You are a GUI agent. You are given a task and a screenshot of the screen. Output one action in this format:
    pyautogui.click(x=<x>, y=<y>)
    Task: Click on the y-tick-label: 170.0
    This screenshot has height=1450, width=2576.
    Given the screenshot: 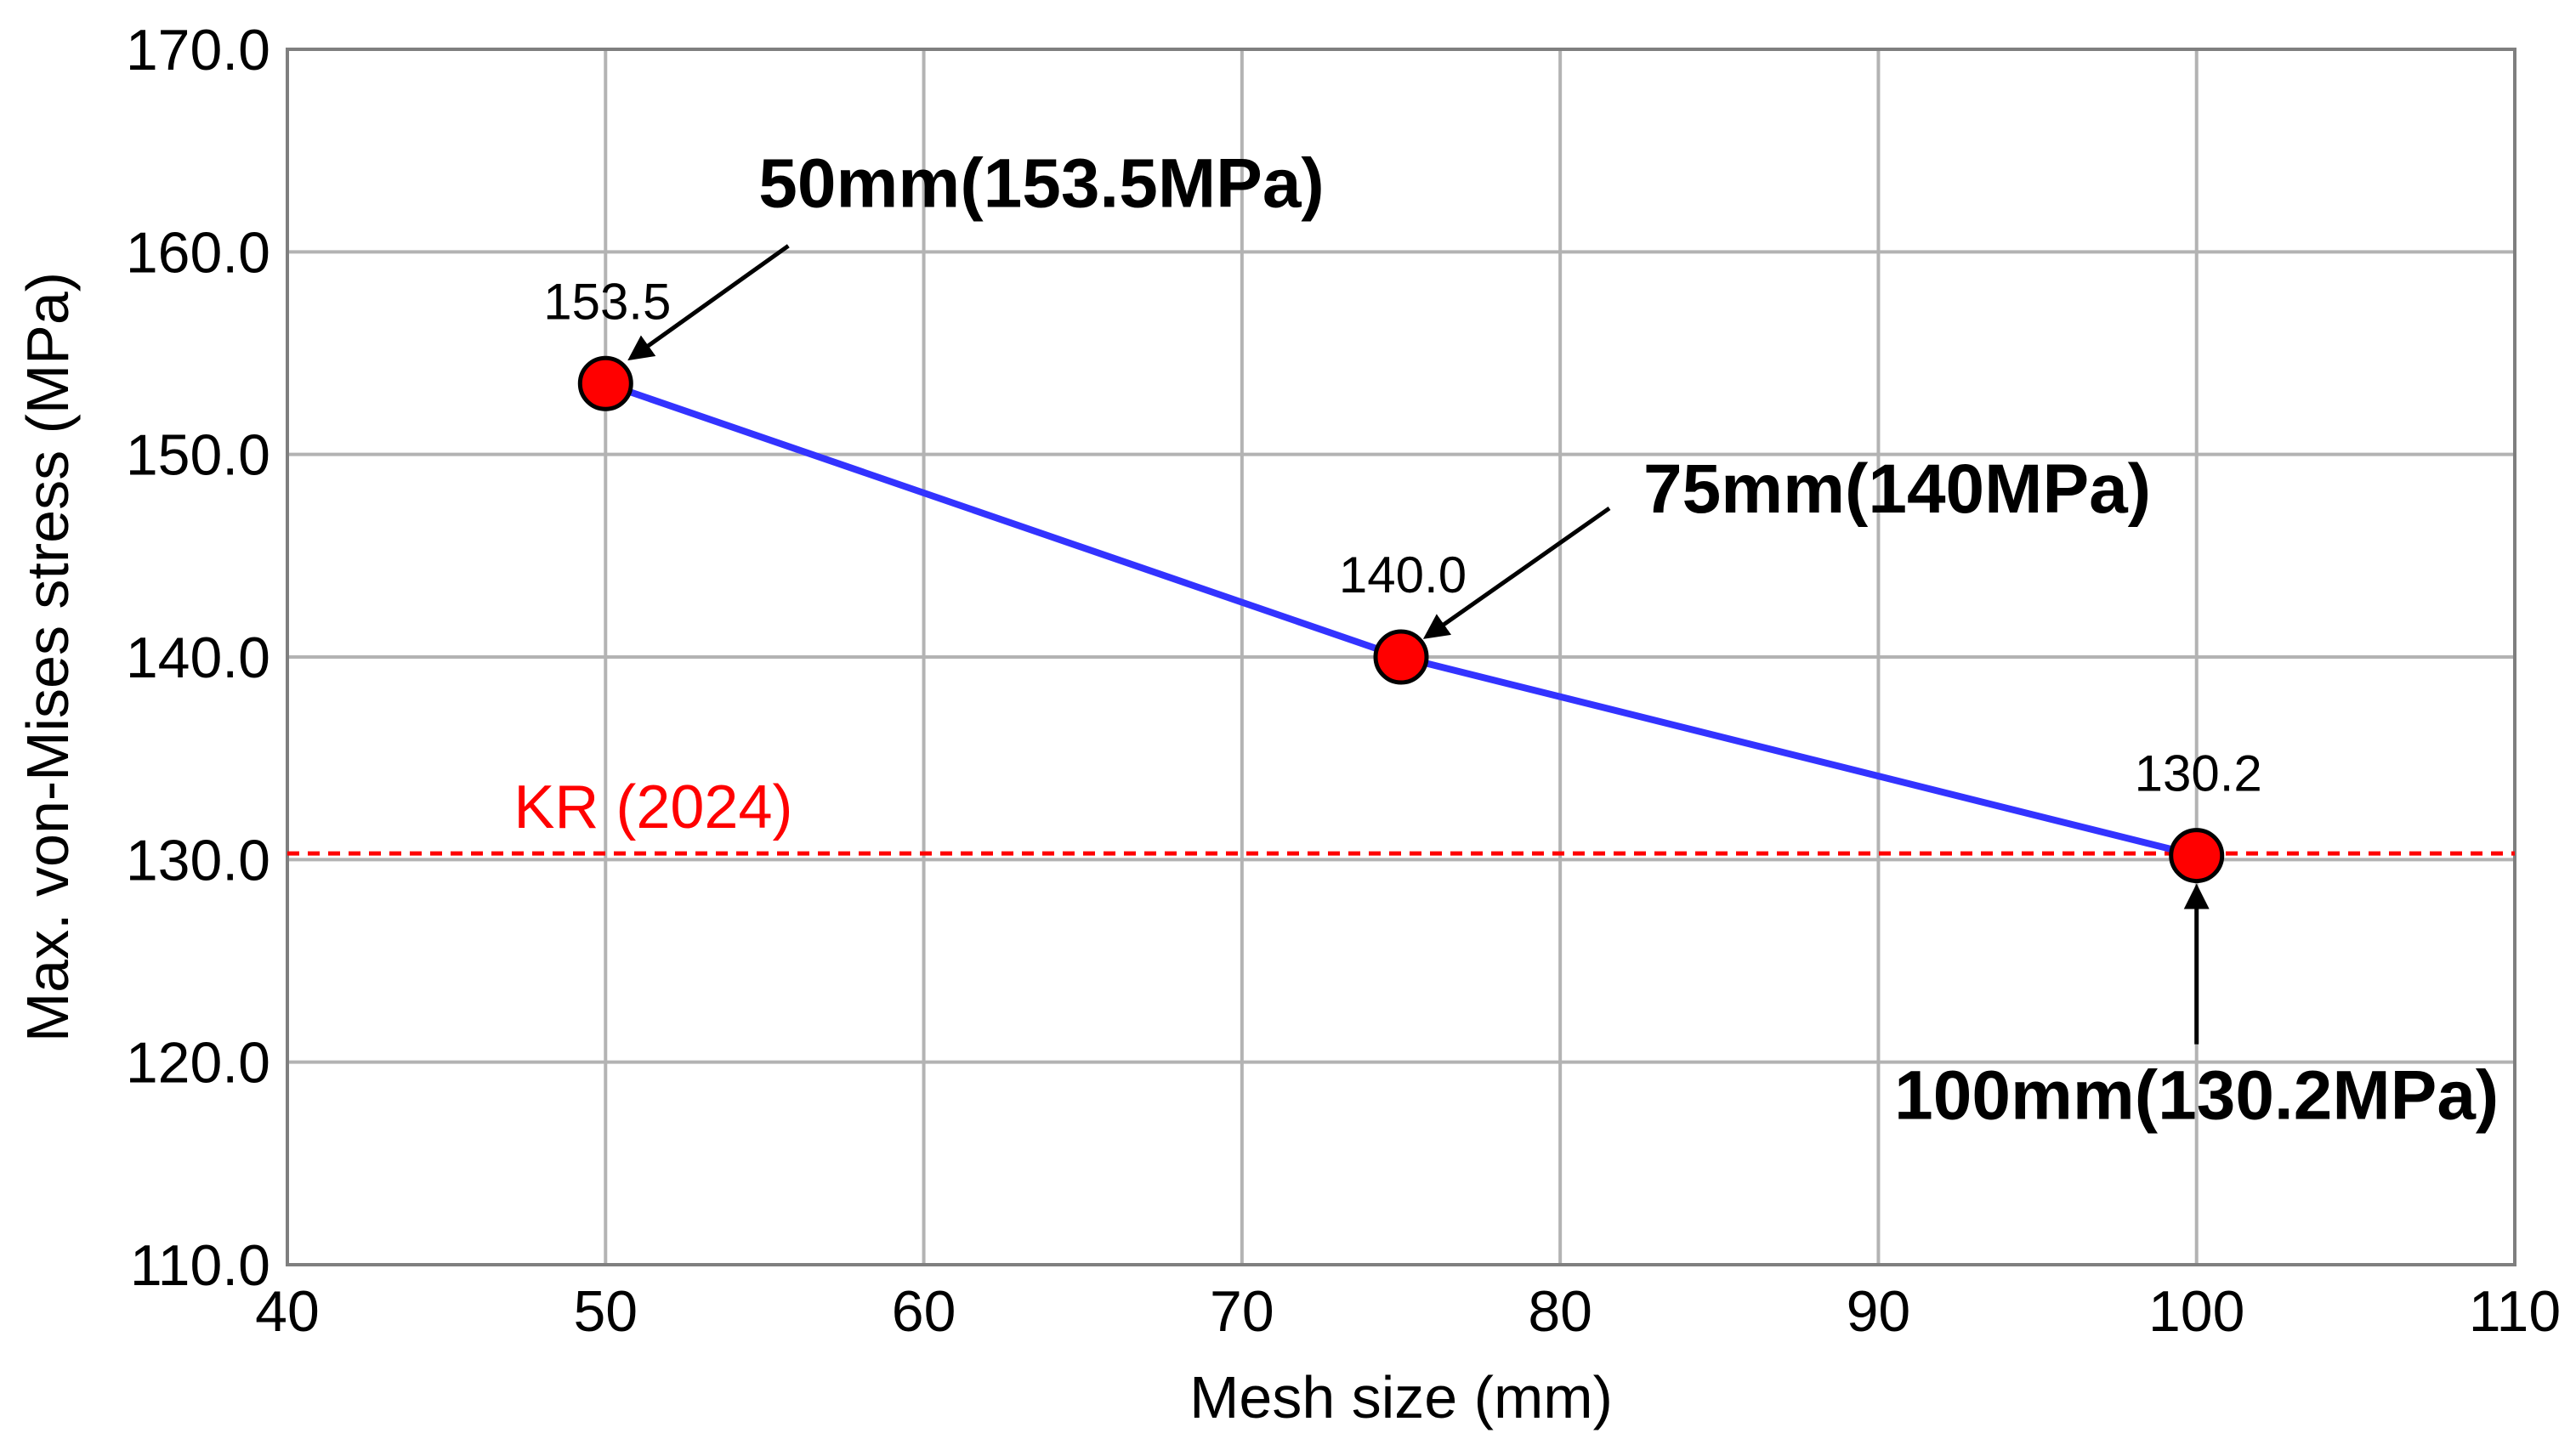 What is the action you would take?
    pyautogui.click(x=198, y=50)
    